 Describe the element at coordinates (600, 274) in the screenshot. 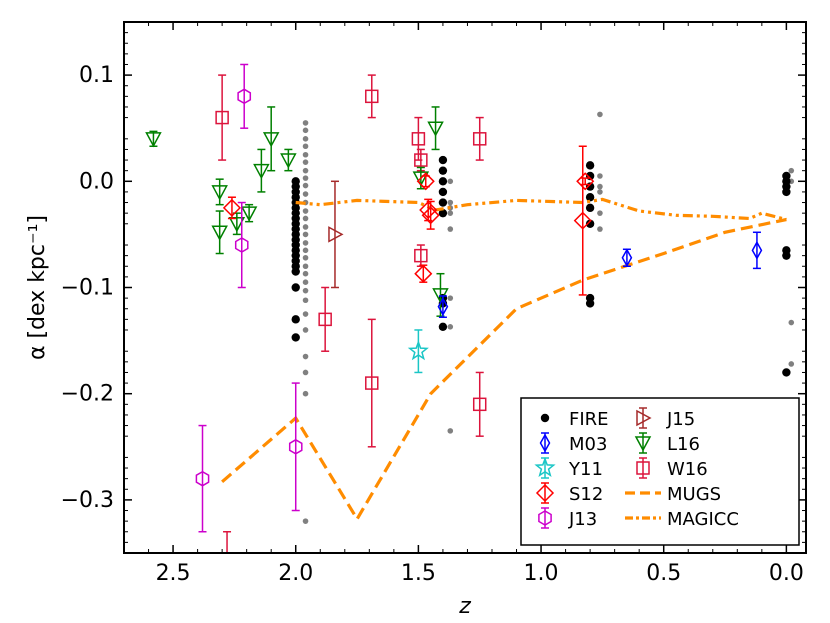

I see `series-m03` at that location.